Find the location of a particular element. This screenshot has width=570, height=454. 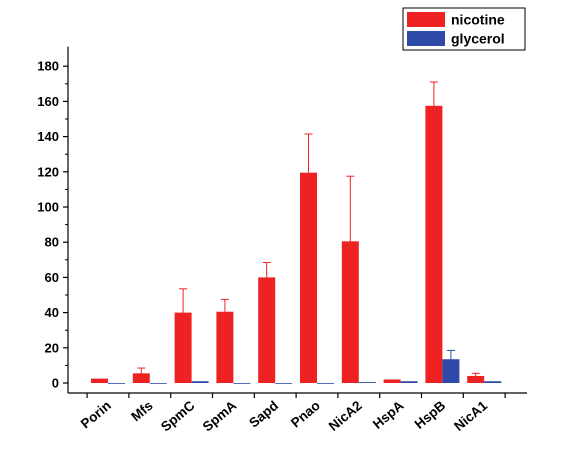

bar-glycerol-HspB is located at coordinates (451, 371).